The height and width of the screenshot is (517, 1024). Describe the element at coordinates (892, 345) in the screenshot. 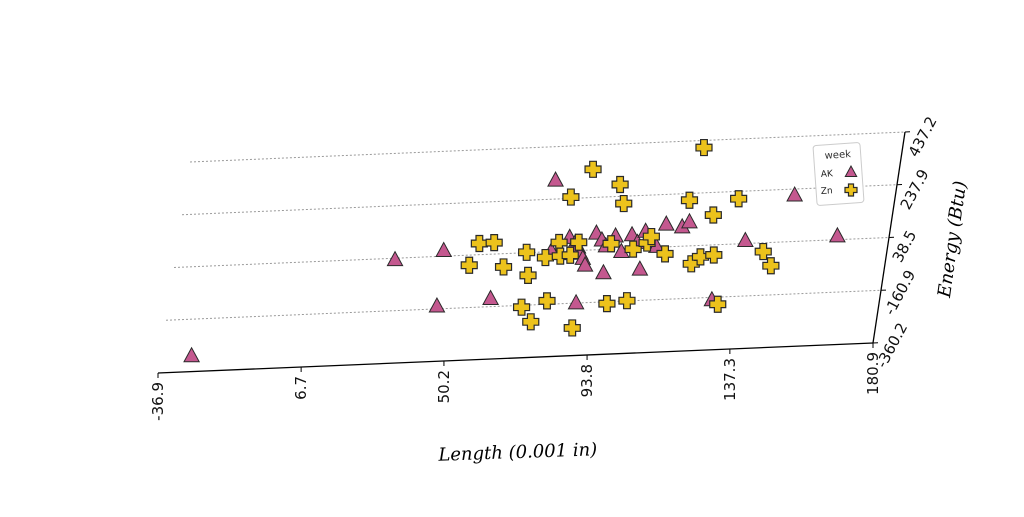

I see `y-tick-label: -360.2` at that location.